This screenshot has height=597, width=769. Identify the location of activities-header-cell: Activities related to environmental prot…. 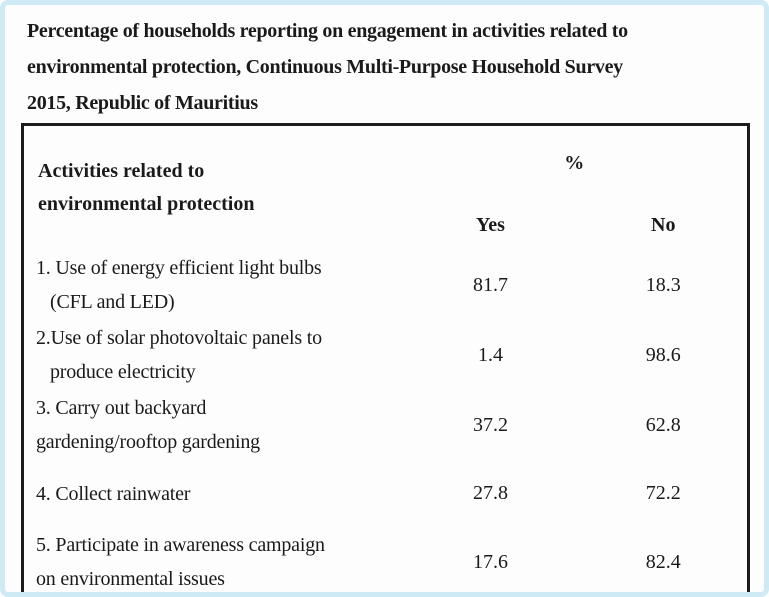
(212, 188).